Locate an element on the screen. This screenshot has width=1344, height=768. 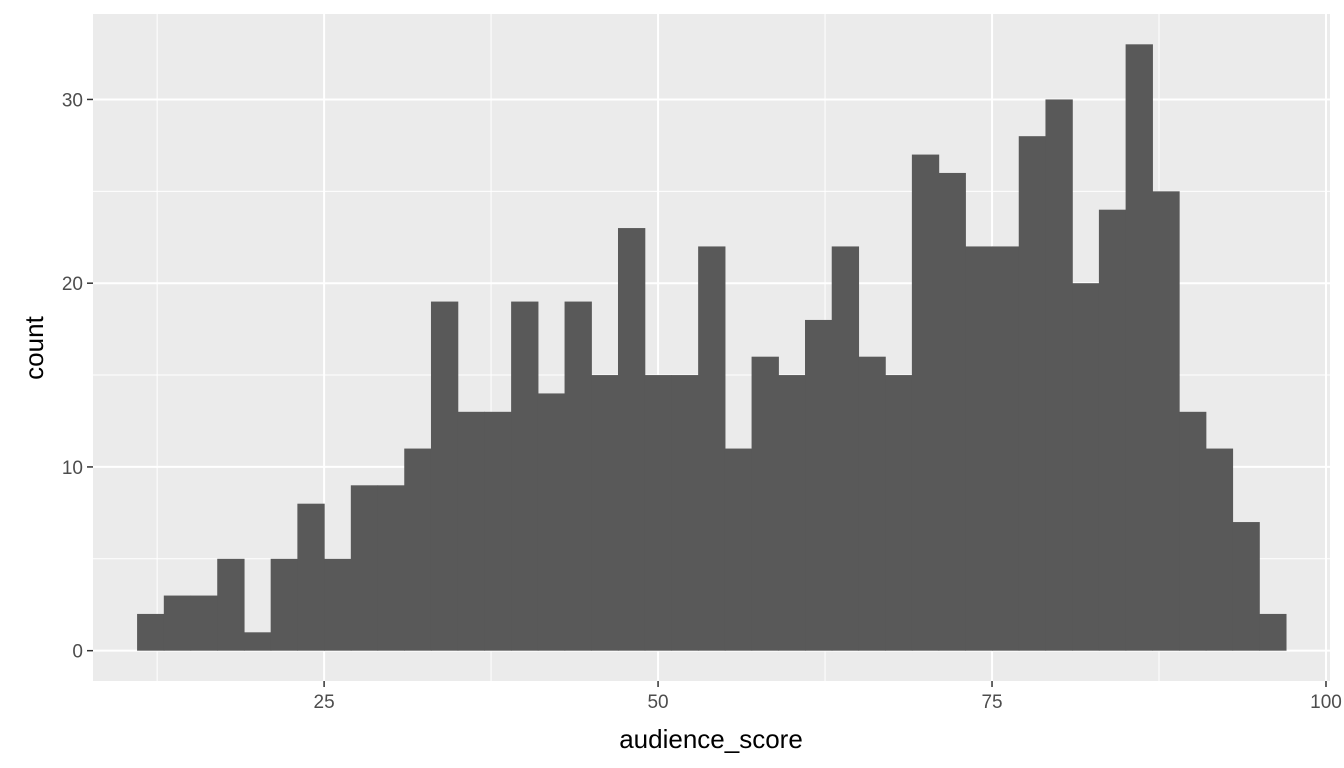
x-axis-ticks: 25 50 75 100 is located at coordinates (828, 697).